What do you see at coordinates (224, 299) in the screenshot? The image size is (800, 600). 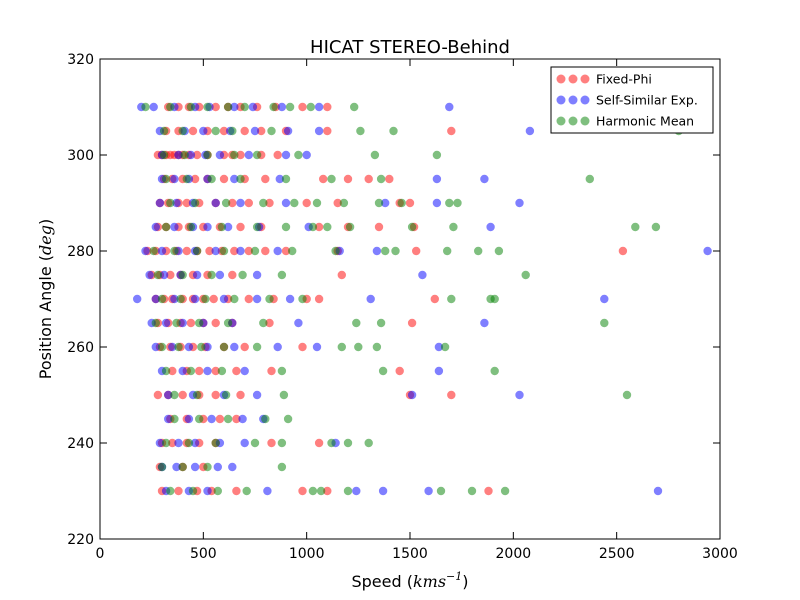 I see `data-point-self-similar-exp--72` at bounding box center [224, 299].